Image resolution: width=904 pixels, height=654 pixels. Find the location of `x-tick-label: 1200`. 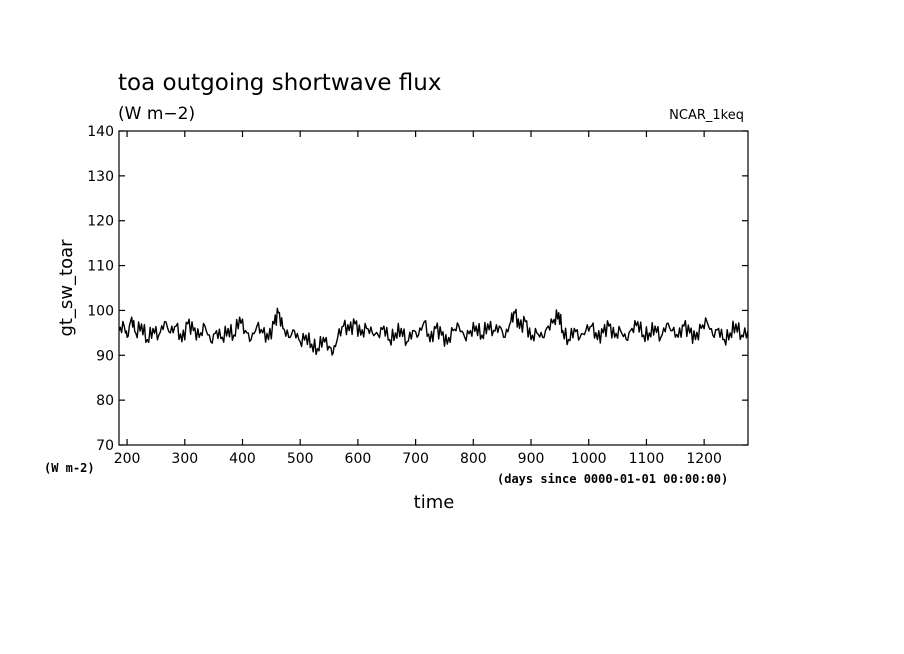

x-tick-label: 1200 is located at coordinates (704, 459).